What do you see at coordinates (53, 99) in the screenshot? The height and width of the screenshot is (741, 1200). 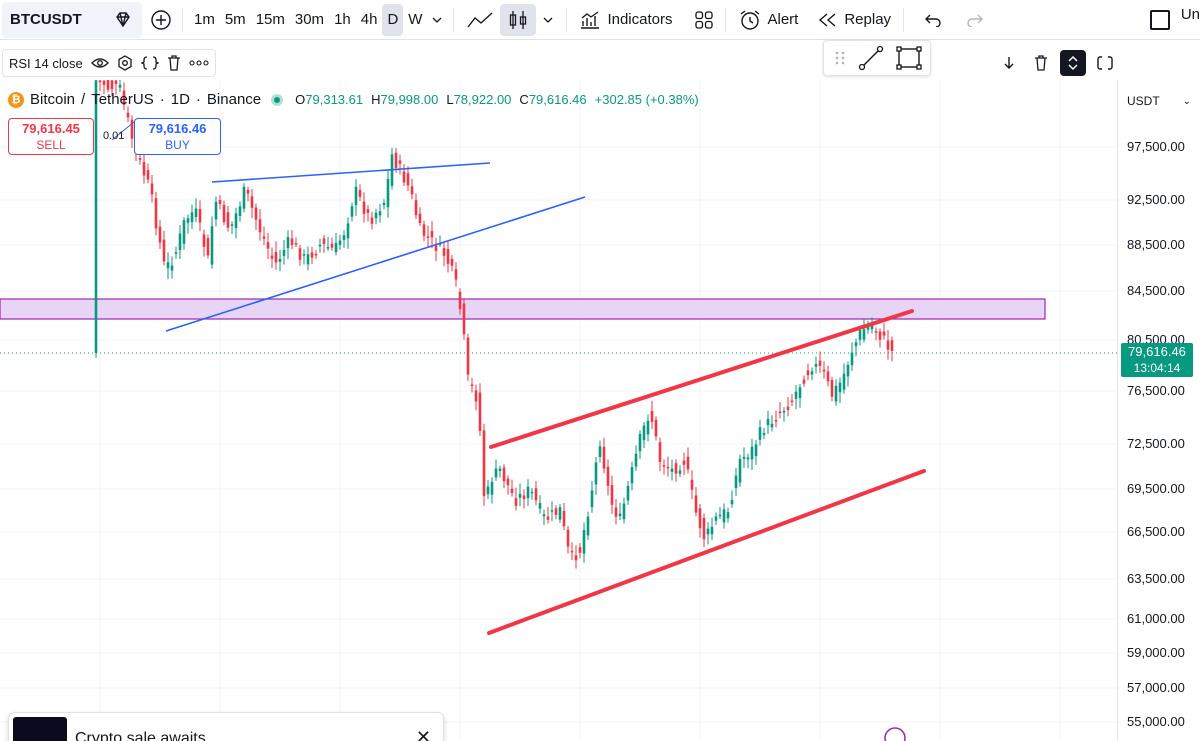 I see `legend-base: Bitcoin` at bounding box center [53, 99].